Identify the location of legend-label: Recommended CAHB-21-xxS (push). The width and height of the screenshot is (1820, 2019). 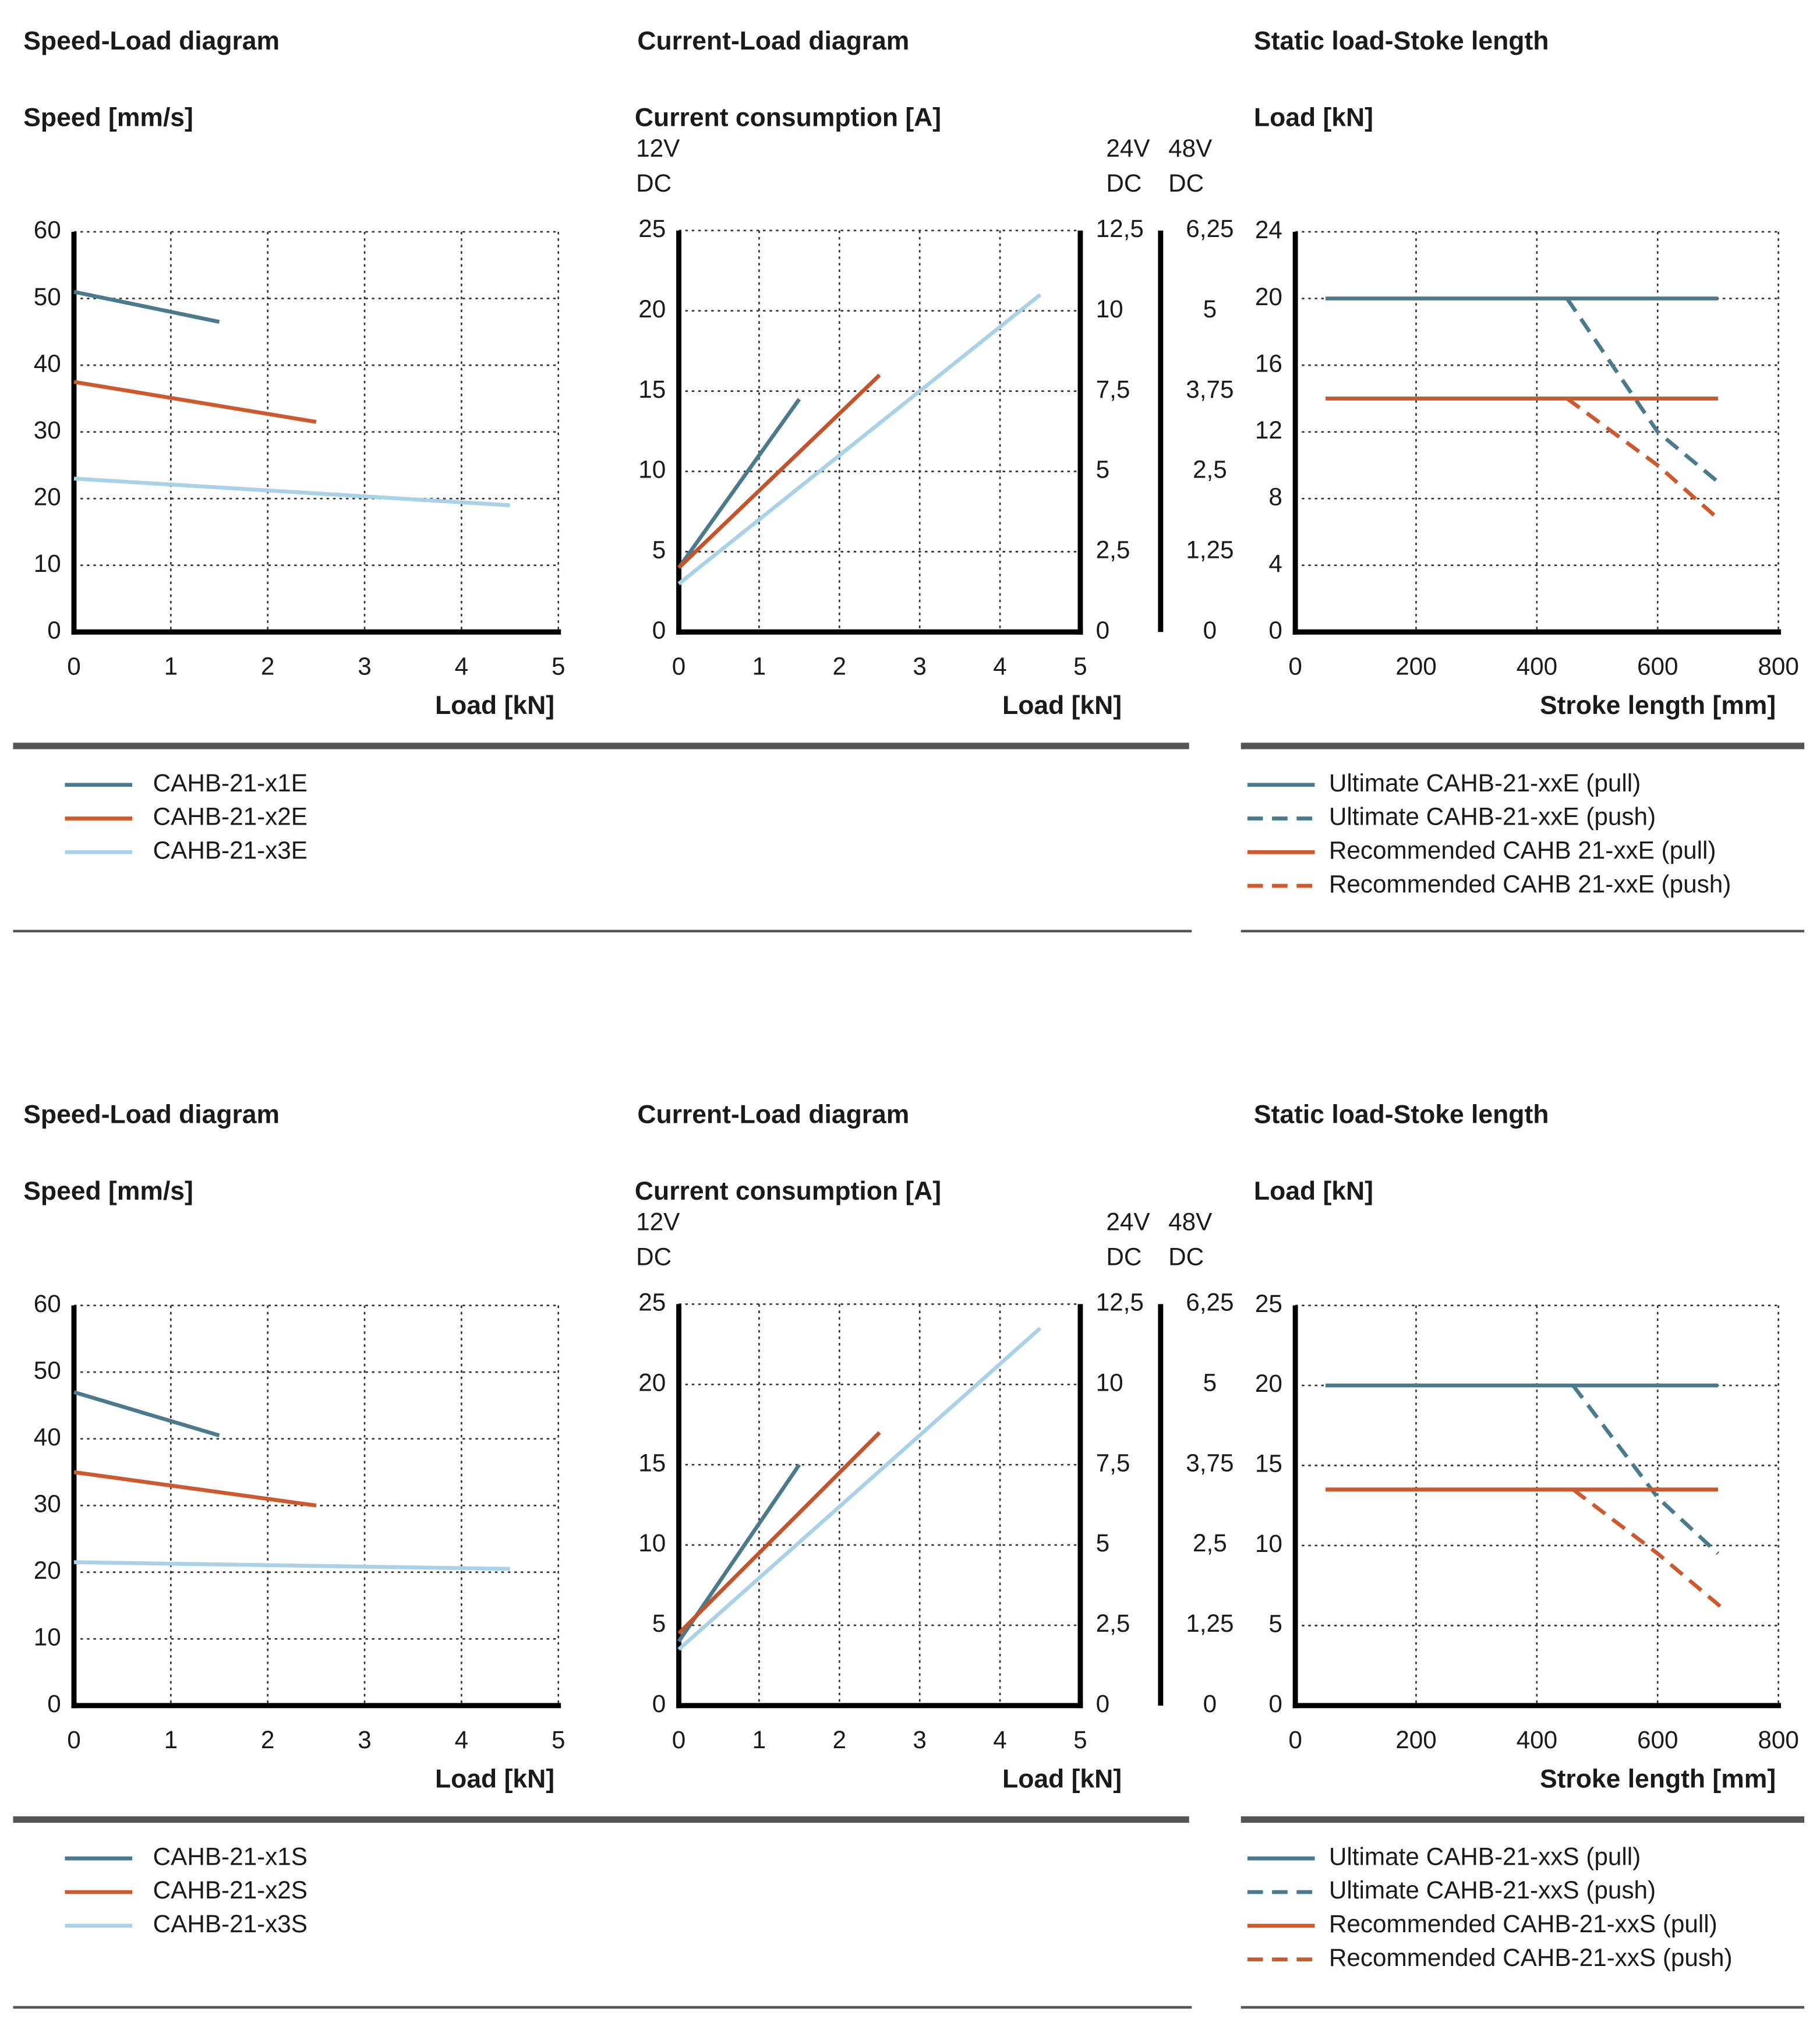
(1531, 1957).